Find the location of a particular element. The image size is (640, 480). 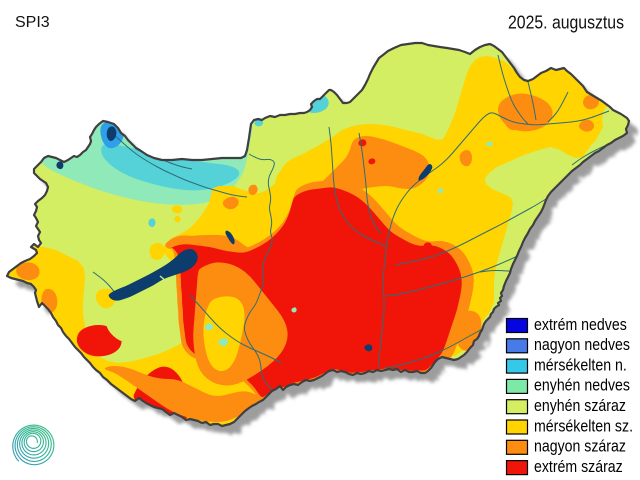

svg-text: extrém száraz is located at coordinates (578, 467).